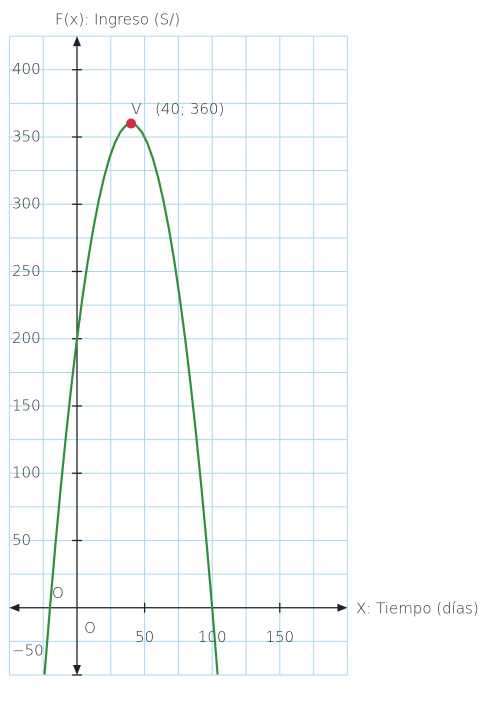 The image size is (503, 706). I want to click on vertex-label: V, so click(136, 109).